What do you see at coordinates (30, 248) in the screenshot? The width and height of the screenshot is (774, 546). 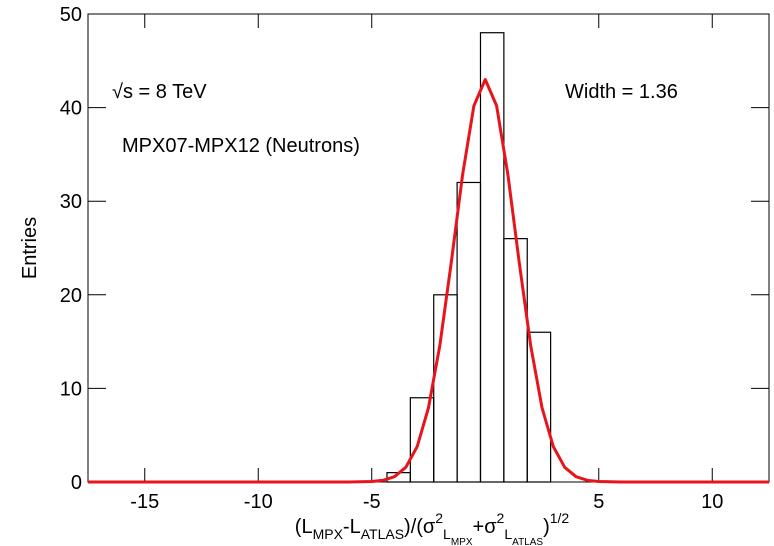 I see `y-axis-label: Entries` at bounding box center [30, 248].